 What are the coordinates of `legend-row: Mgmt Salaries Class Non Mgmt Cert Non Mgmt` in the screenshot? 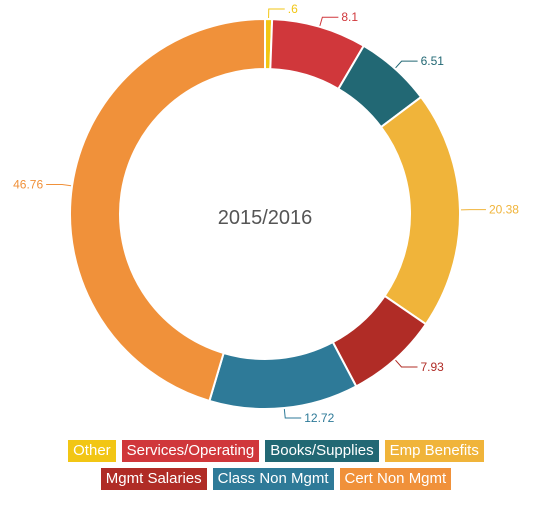 It's located at (276, 479).